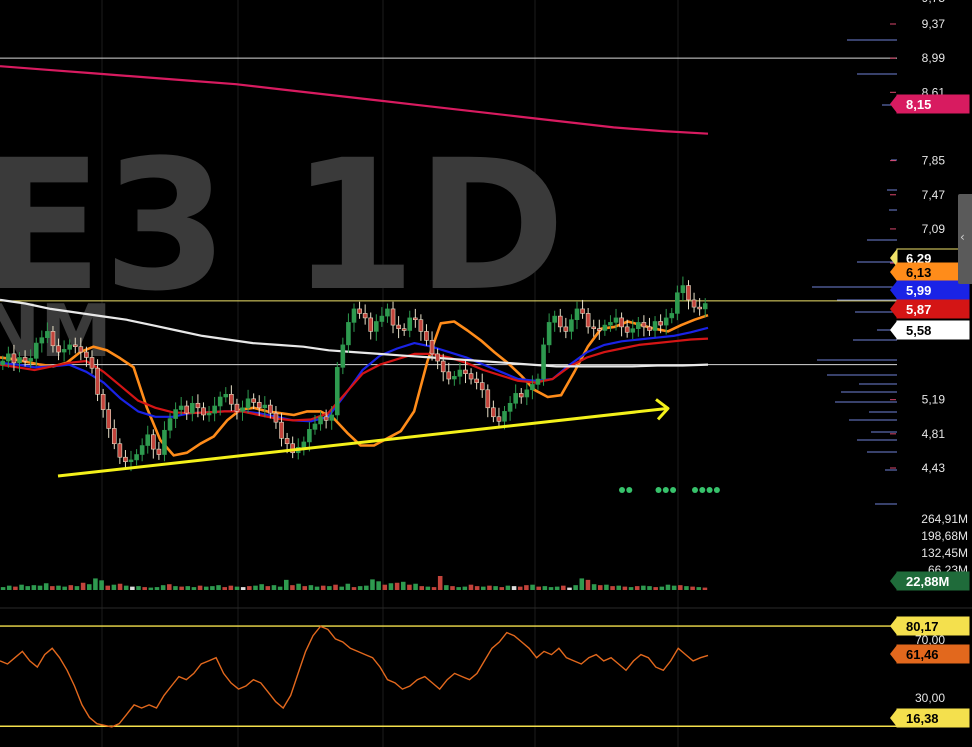 The image size is (972, 747). What do you see at coordinates (934, 58) in the screenshot?
I see `price-tick-label: 8,99` at bounding box center [934, 58].